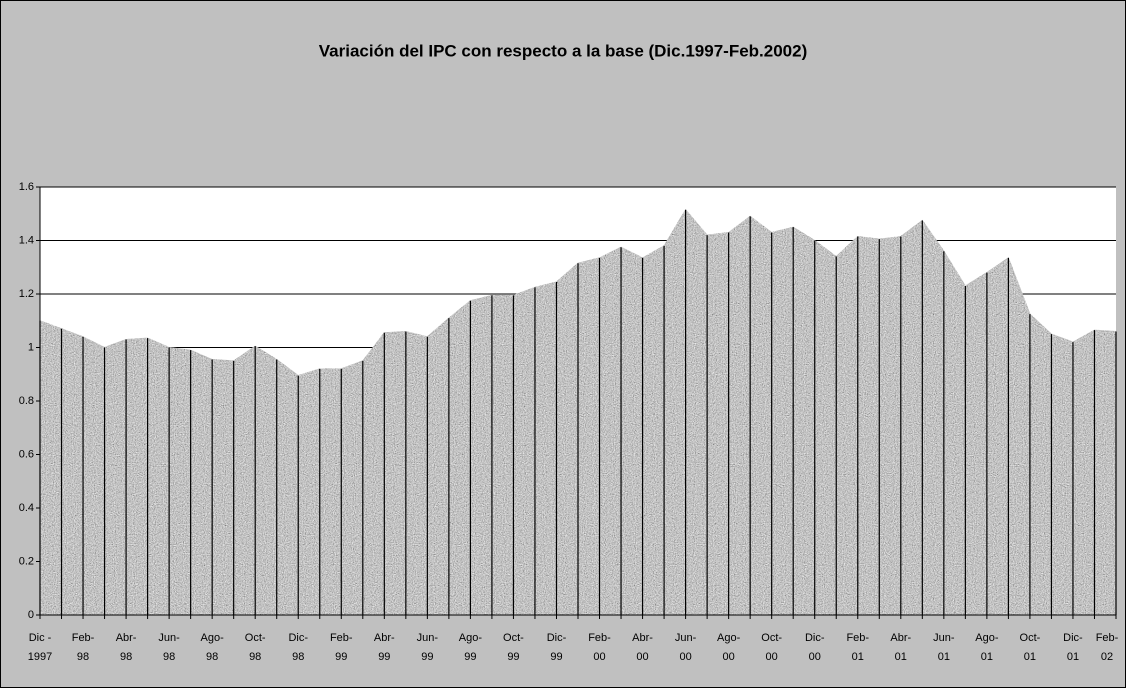 The width and height of the screenshot is (1126, 688). What do you see at coordinates (772, 647) in the screenshot?
I see `x-tick-label: Oct- 00` at bounding box center [772, 647].